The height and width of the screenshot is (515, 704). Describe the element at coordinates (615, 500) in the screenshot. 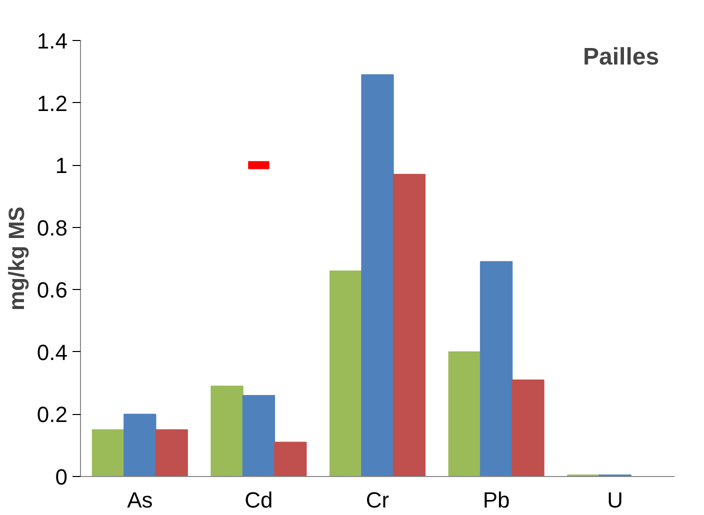

I see `x-tick-label: U` at that location.